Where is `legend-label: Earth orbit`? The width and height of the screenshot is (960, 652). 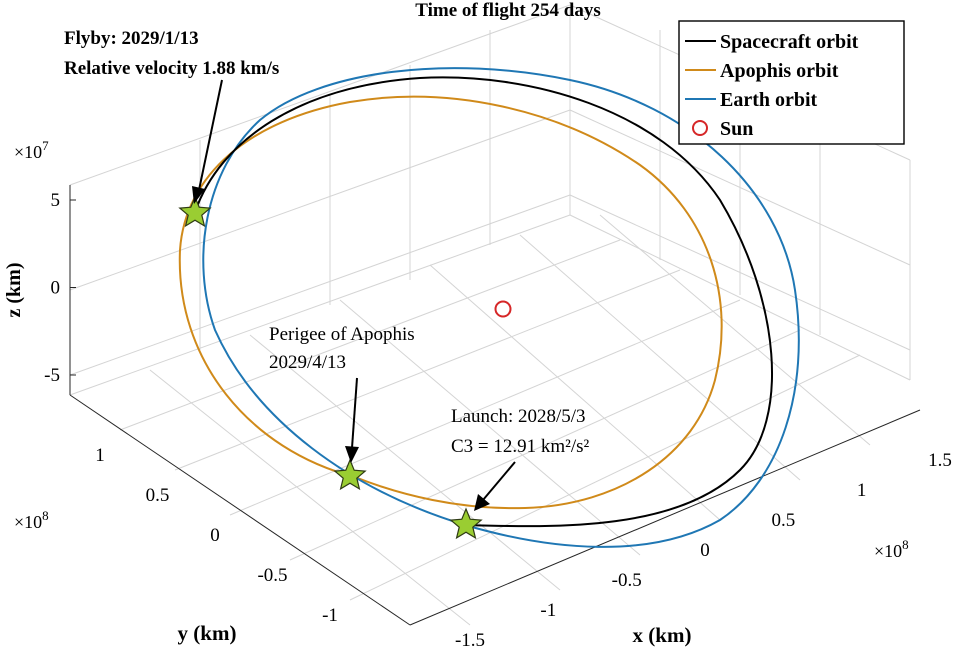 legend-label: Earth orbit is located at coordinates (769, 100).